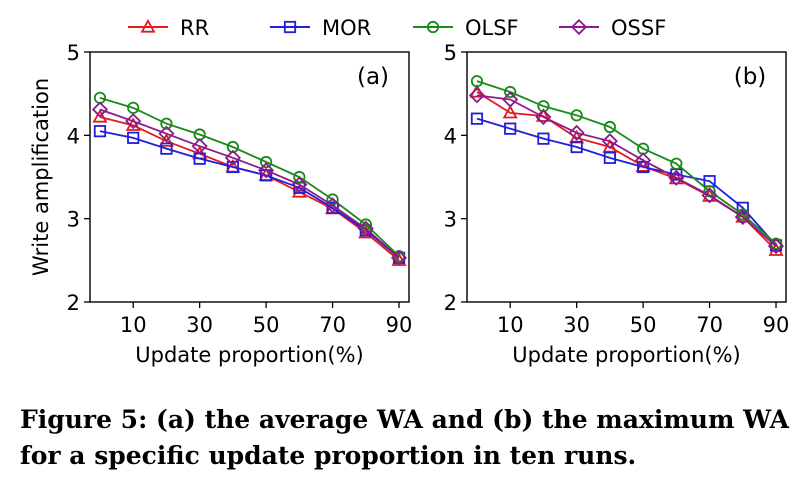  I want to click on y-tick-label: 2, so click(73, 303).